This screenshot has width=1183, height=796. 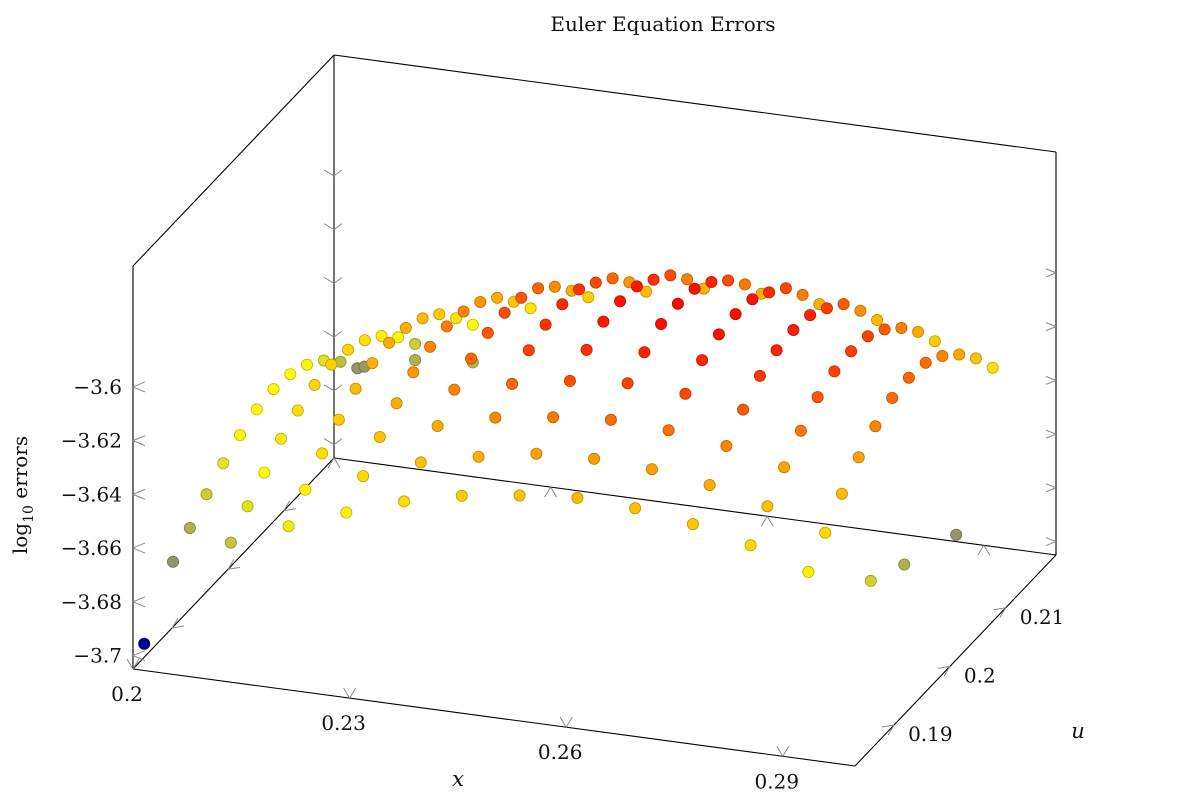 I want to click on x-axis-line, so click(x=494, y=717).